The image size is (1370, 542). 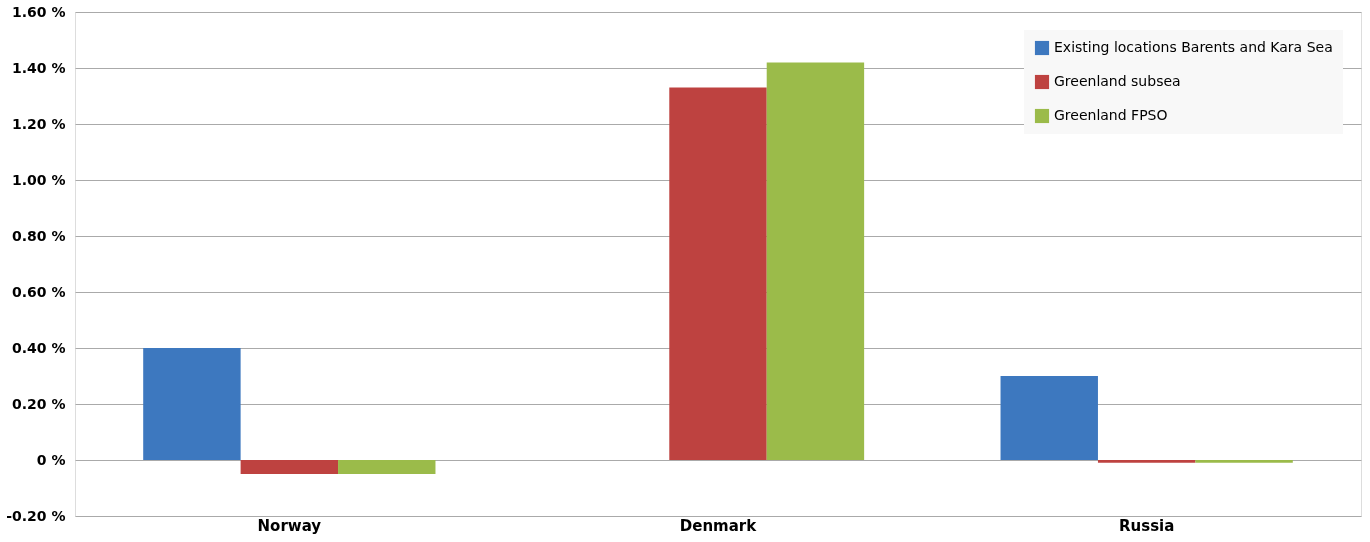 What do you see at coordinates (39, 403) in the screenshot?
I see `y-tick-label: 0.20 %` at bounding box center [39, 403].